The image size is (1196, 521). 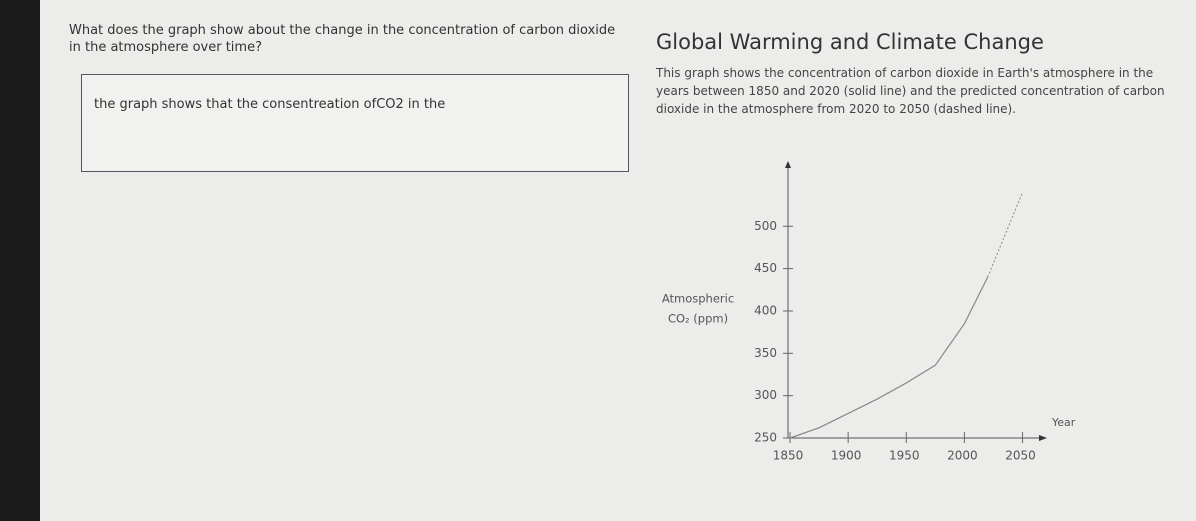 What do you see at coordinates (1063, 422) in the screenshot?
I see `x-axis-label: Year` at bounding box center [1063, 422].